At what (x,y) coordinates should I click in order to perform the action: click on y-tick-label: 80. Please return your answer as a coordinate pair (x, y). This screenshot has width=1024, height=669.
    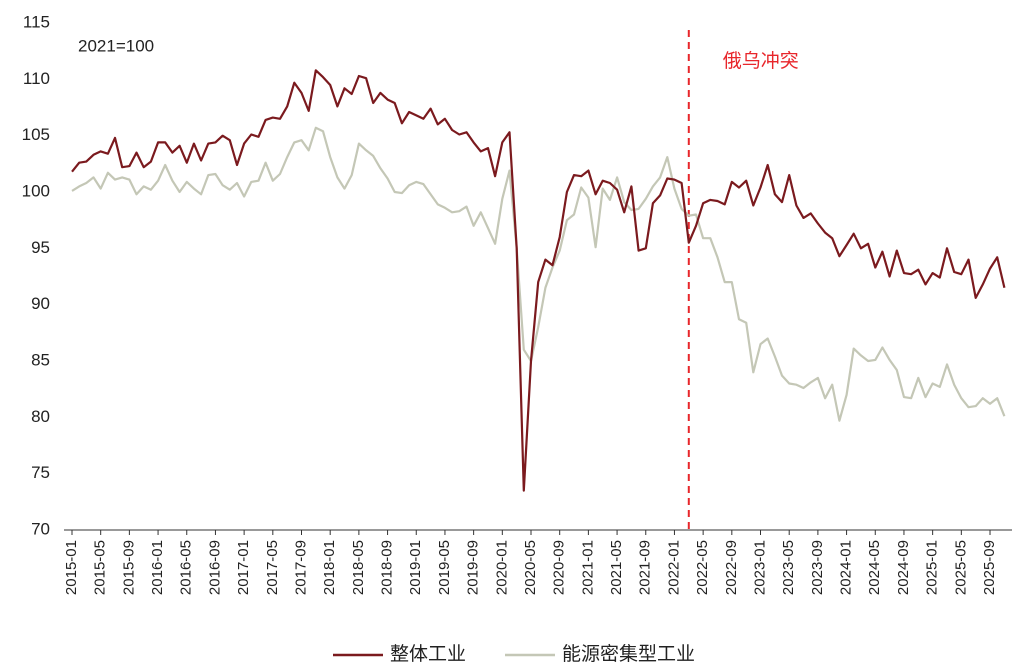
    Looking at the image, I should click on (40, 416).